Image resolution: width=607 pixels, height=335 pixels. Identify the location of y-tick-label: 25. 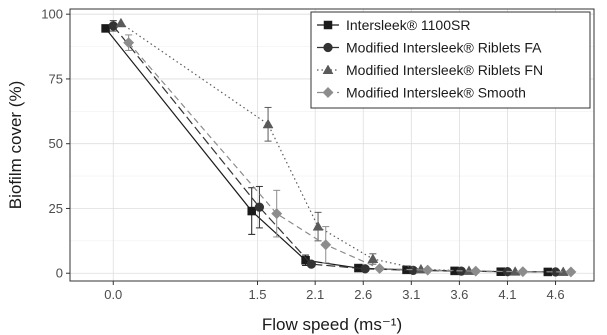
(56, 208).